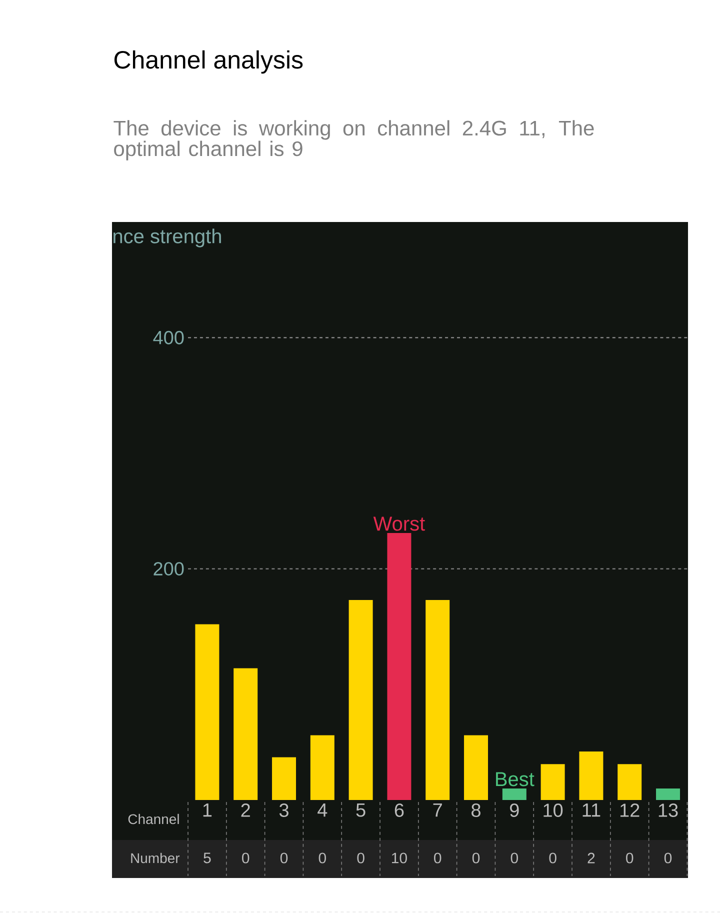 The height and width of the screenshot is (917, 720). Describe the element at coordinates (153, 819) in the screenshot. I see `x-axis-title: Channel` at that location.